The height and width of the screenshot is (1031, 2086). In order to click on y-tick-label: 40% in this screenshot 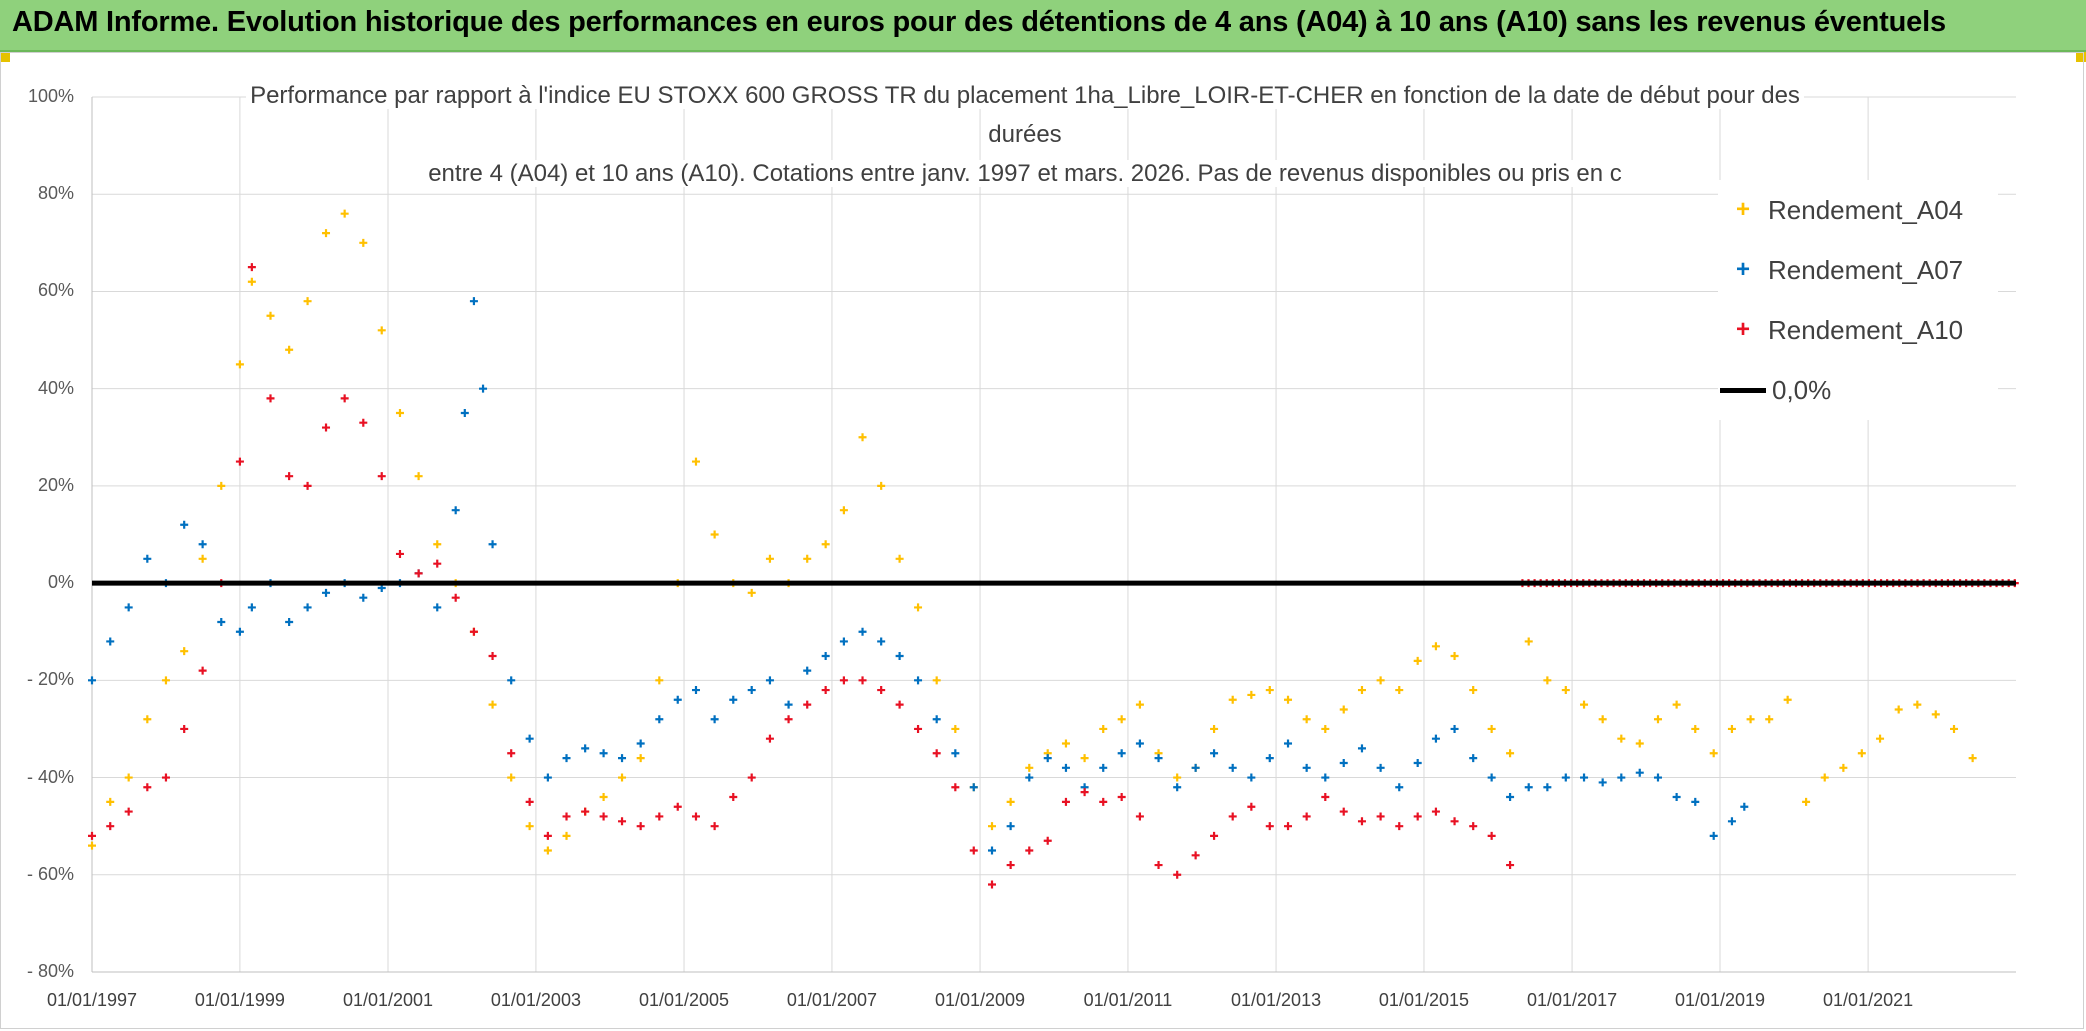, I will do `click(55, 387)`.